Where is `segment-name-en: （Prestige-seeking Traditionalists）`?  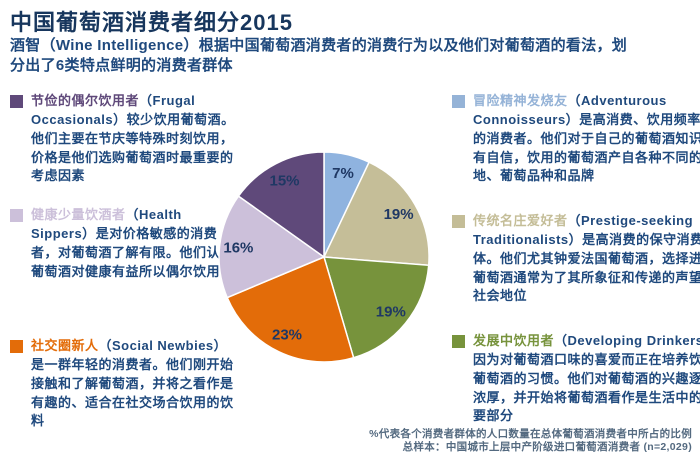 segment-name-en: （Prestige-seeking Traditionalists） is located at coordinates (583, 230).